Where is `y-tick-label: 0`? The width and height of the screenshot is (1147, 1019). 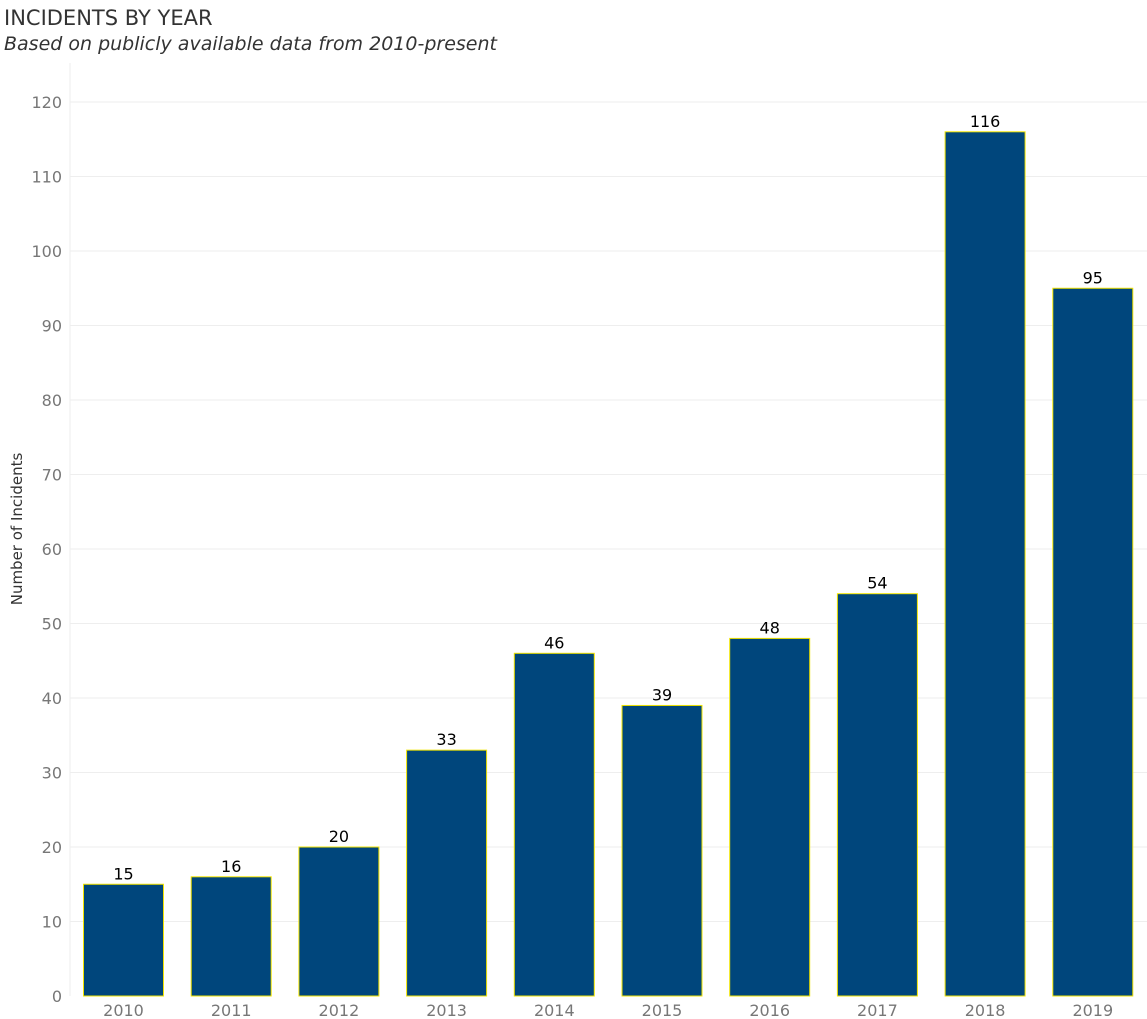 y-tick-label: 0 is located at coordinates (57, 996).